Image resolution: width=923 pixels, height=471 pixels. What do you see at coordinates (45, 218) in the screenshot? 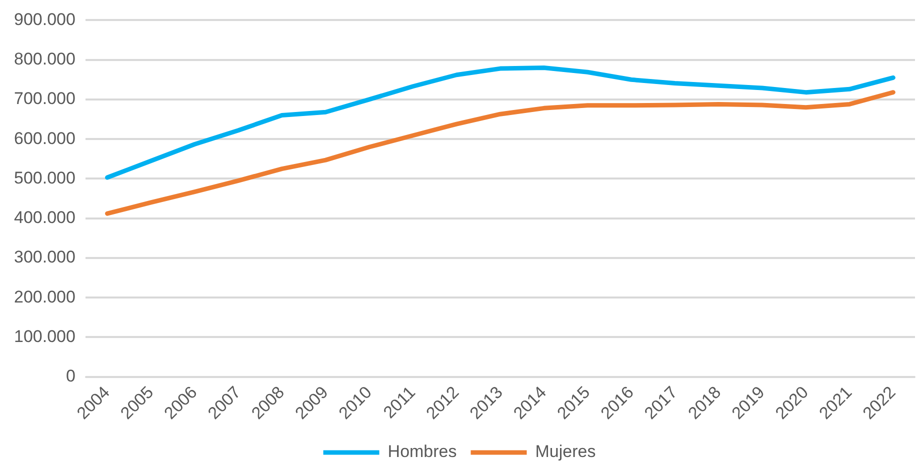
I see `y-tick-label: 400.000` at bounding box center [45, 218].